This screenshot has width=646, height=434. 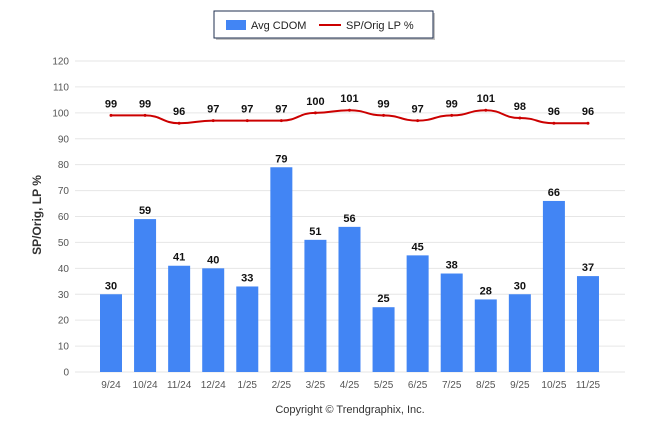 What do you see at coordinates (588, 385) in the screenshot?
I see `x-tick-label: 11/25` at bounding box center [588, 385].